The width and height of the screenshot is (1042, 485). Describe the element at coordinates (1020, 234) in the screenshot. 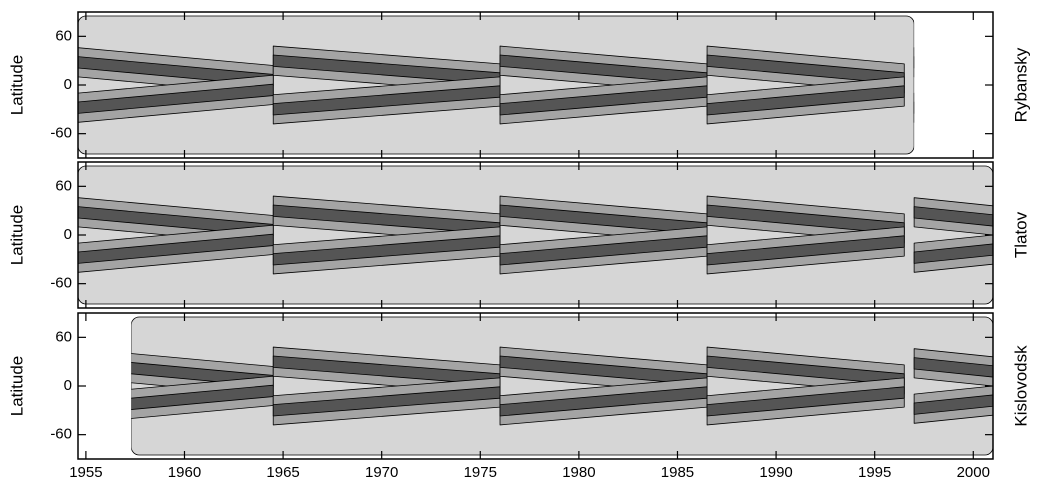

I see `panel-name: Tlatov` at that location.